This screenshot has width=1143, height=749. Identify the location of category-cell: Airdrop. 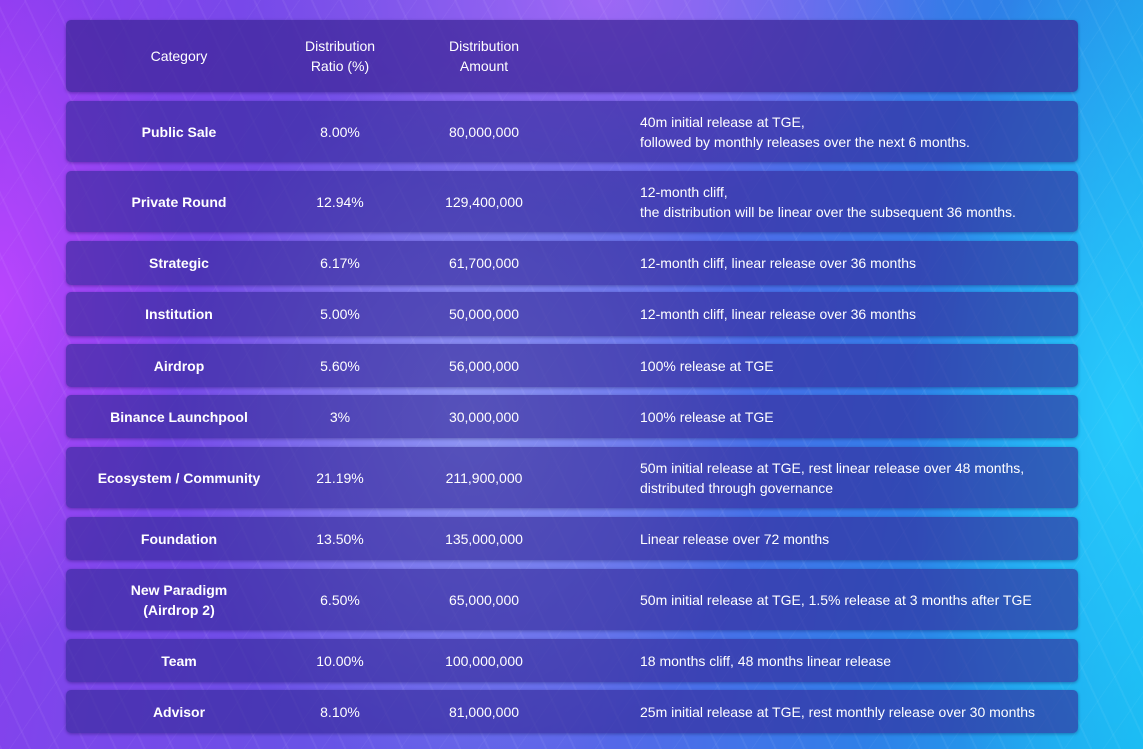
(179, 365).